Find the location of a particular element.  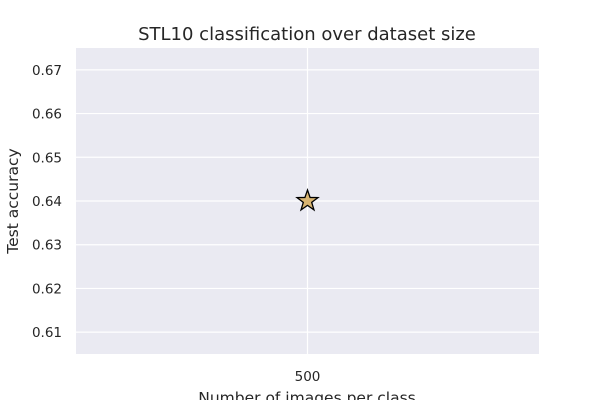

x-tick-label: 500 is located at coordinates (308, 377).